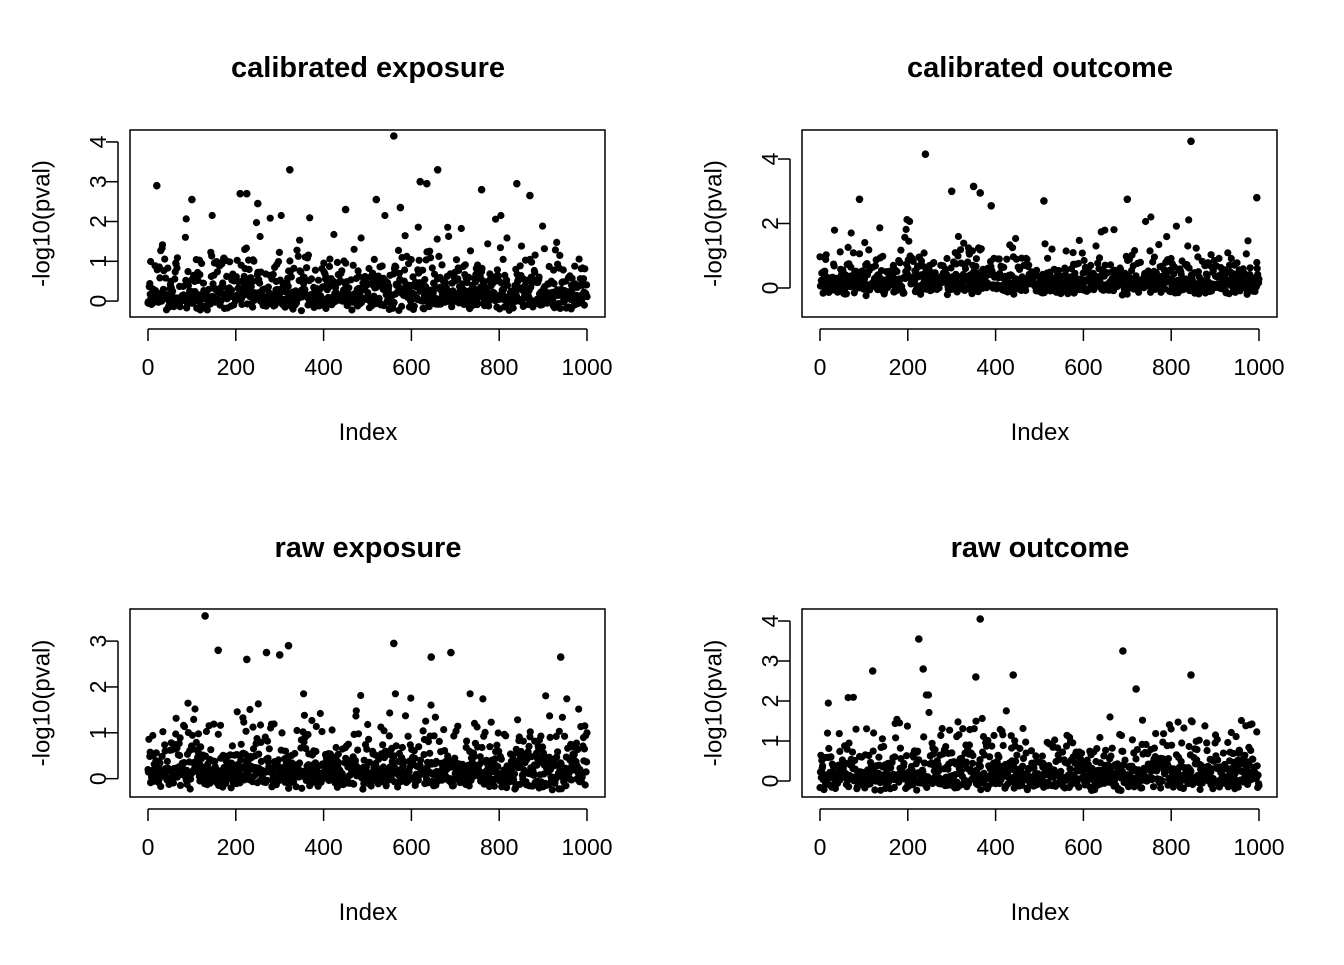 This screenshot has height=965, width=1344. I want to click on y-axis-label: -log10(pval), so click(42, 703).